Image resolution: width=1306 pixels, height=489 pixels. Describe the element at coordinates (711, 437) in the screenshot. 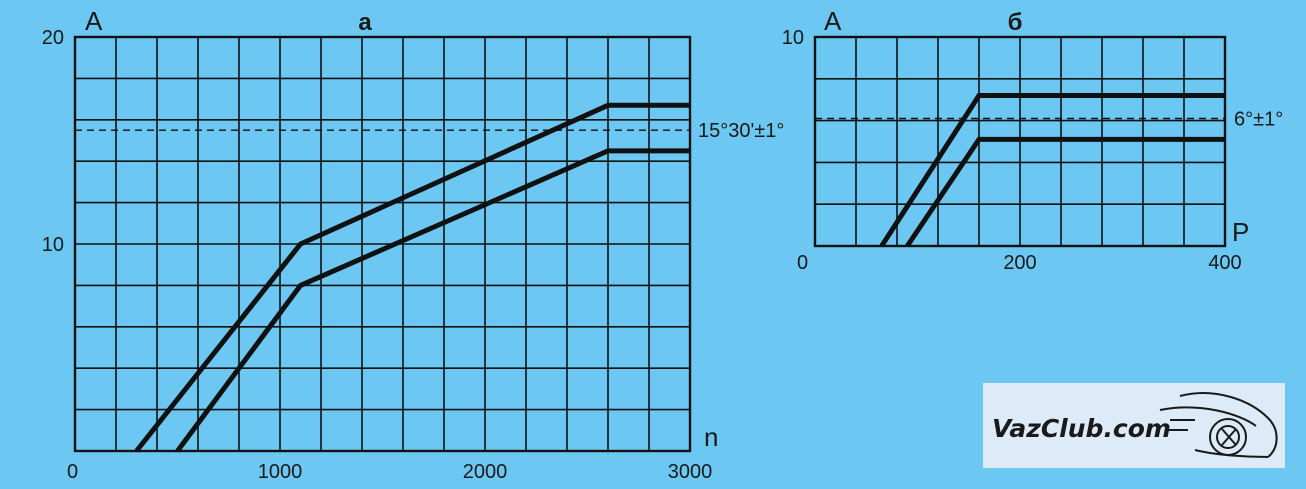

I see `x-axis-label: n` at that location.